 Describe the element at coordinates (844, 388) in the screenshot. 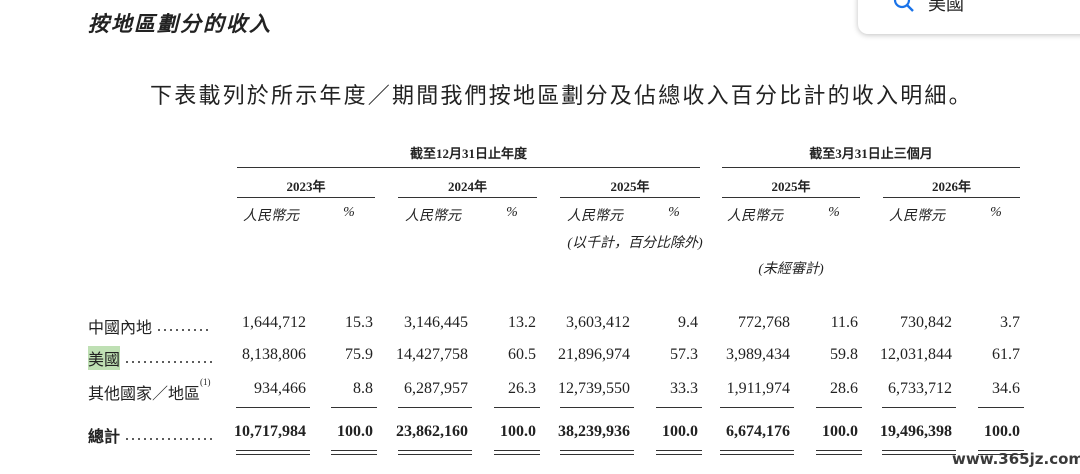

I see `cell: 28.6` at that location.